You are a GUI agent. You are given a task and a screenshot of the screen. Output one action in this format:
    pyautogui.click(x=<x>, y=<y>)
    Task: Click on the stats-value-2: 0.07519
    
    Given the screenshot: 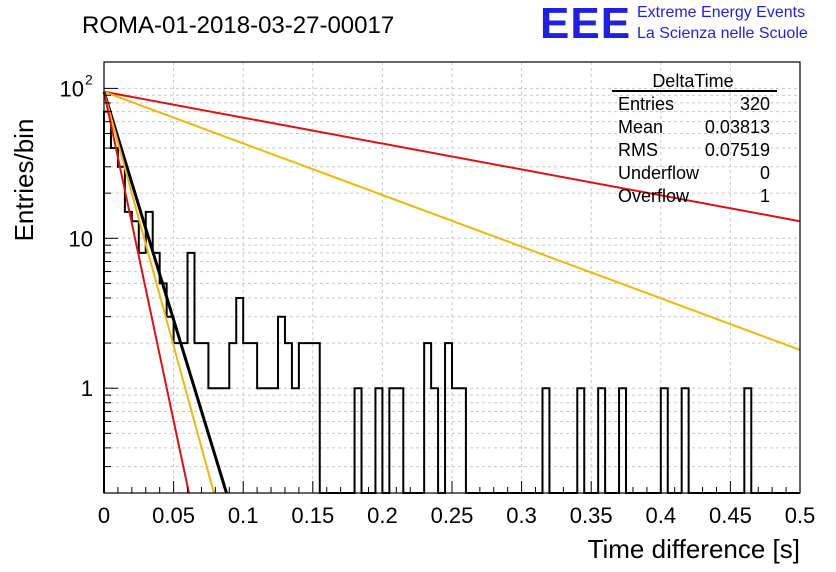 What is the action you would take?
    pyautogui.click(x=737, y=150)
    